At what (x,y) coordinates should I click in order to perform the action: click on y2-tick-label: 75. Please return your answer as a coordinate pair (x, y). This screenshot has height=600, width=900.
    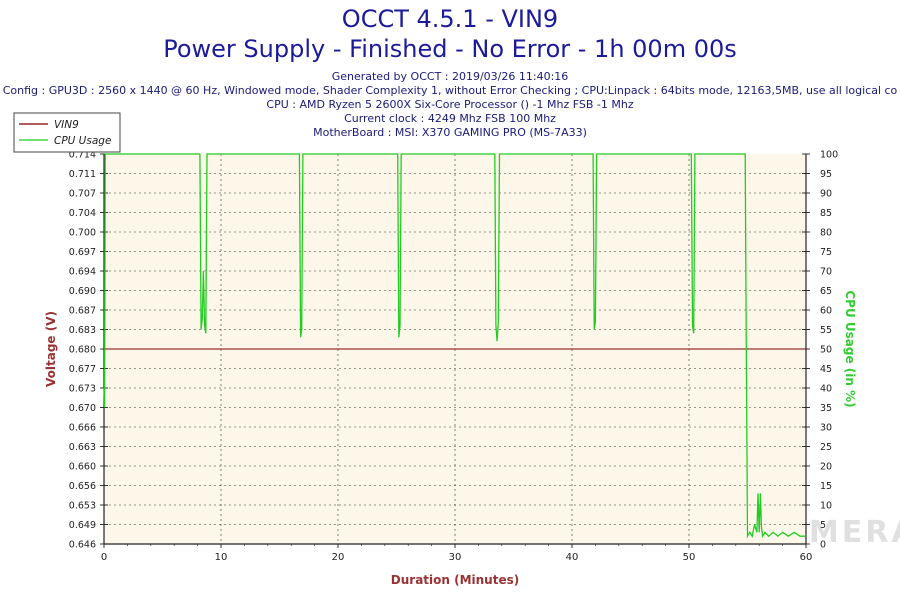
    Looking at the image, I should click on (826, 252).